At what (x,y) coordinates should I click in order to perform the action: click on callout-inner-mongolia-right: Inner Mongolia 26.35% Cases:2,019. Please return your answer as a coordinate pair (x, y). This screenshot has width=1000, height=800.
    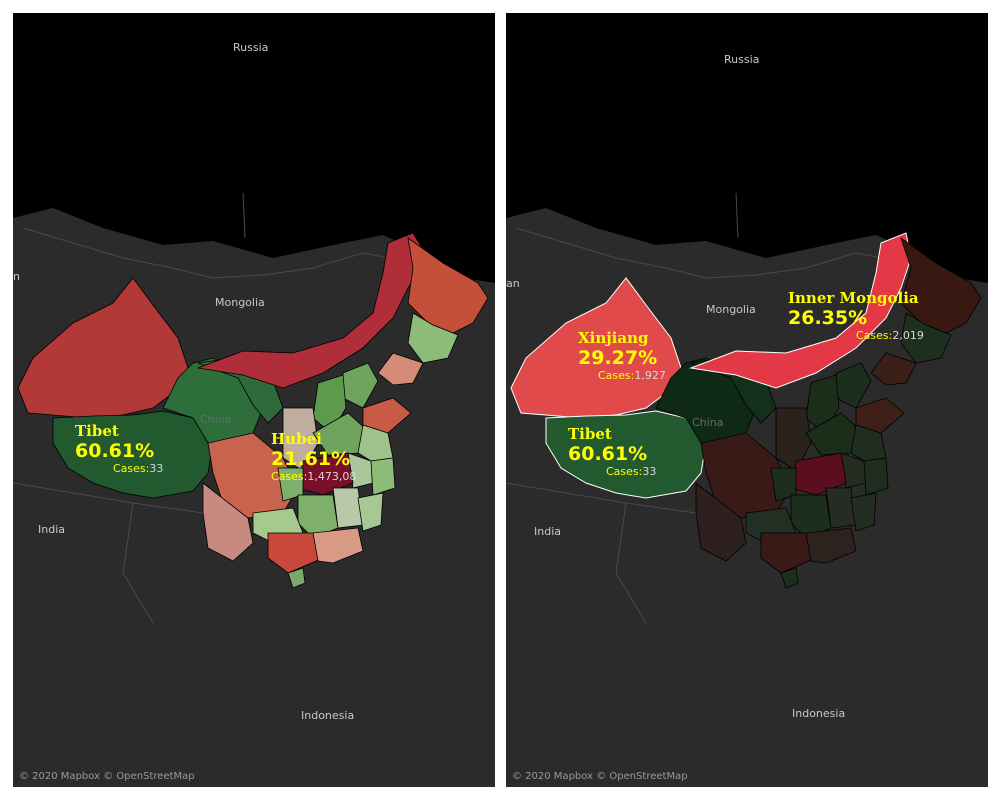
    Looking at the image, I should click on (856, 316).